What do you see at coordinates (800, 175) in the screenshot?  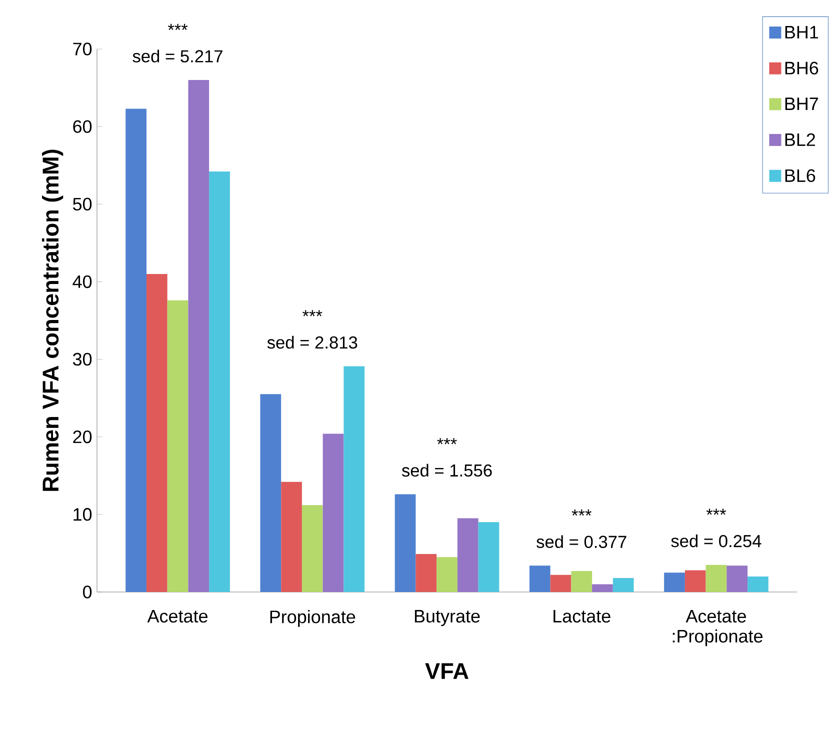 I see `legend-label: BL6` at bounding box center [800, 175].